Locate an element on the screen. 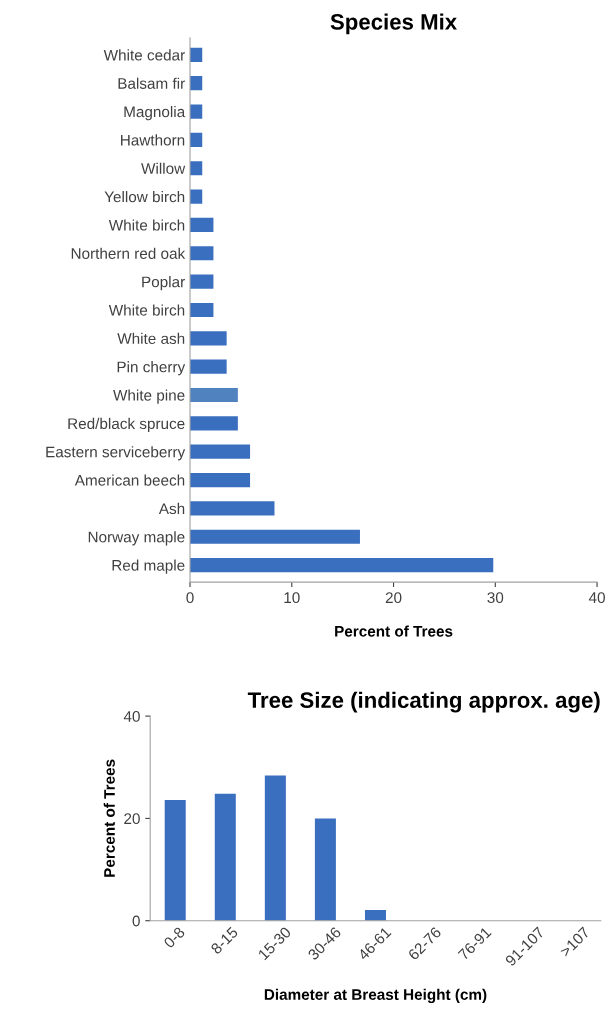  x-tick-label: 20 is located at coordinates (393, 598).